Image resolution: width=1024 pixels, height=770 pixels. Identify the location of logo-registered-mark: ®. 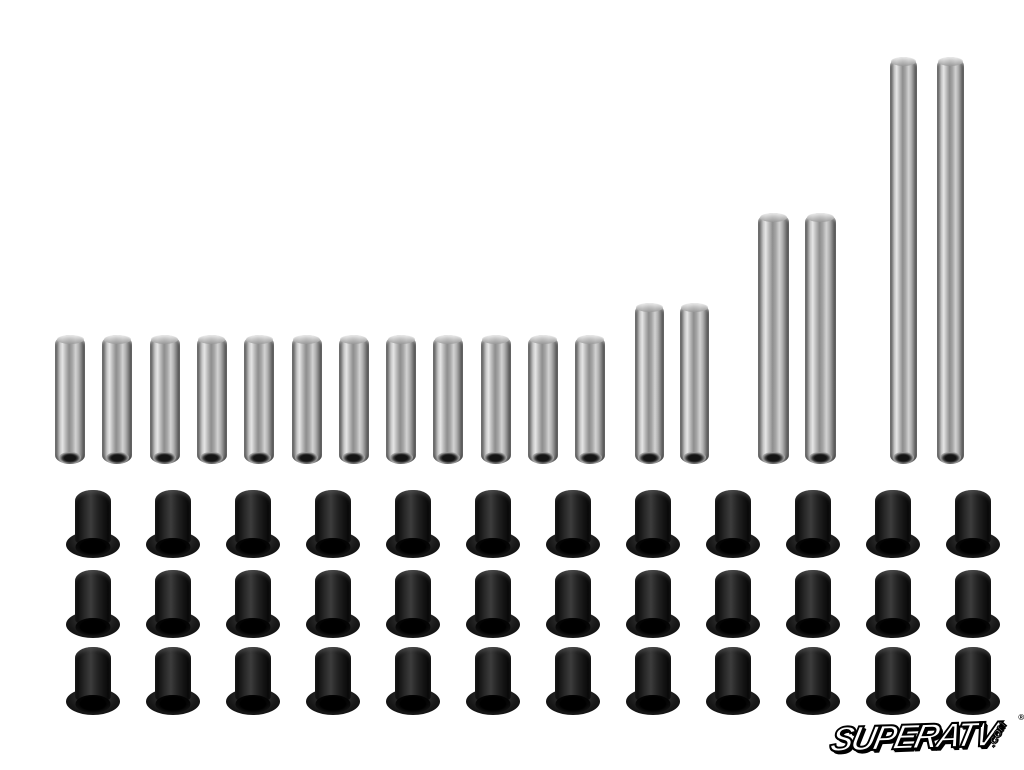
(1021, 717).